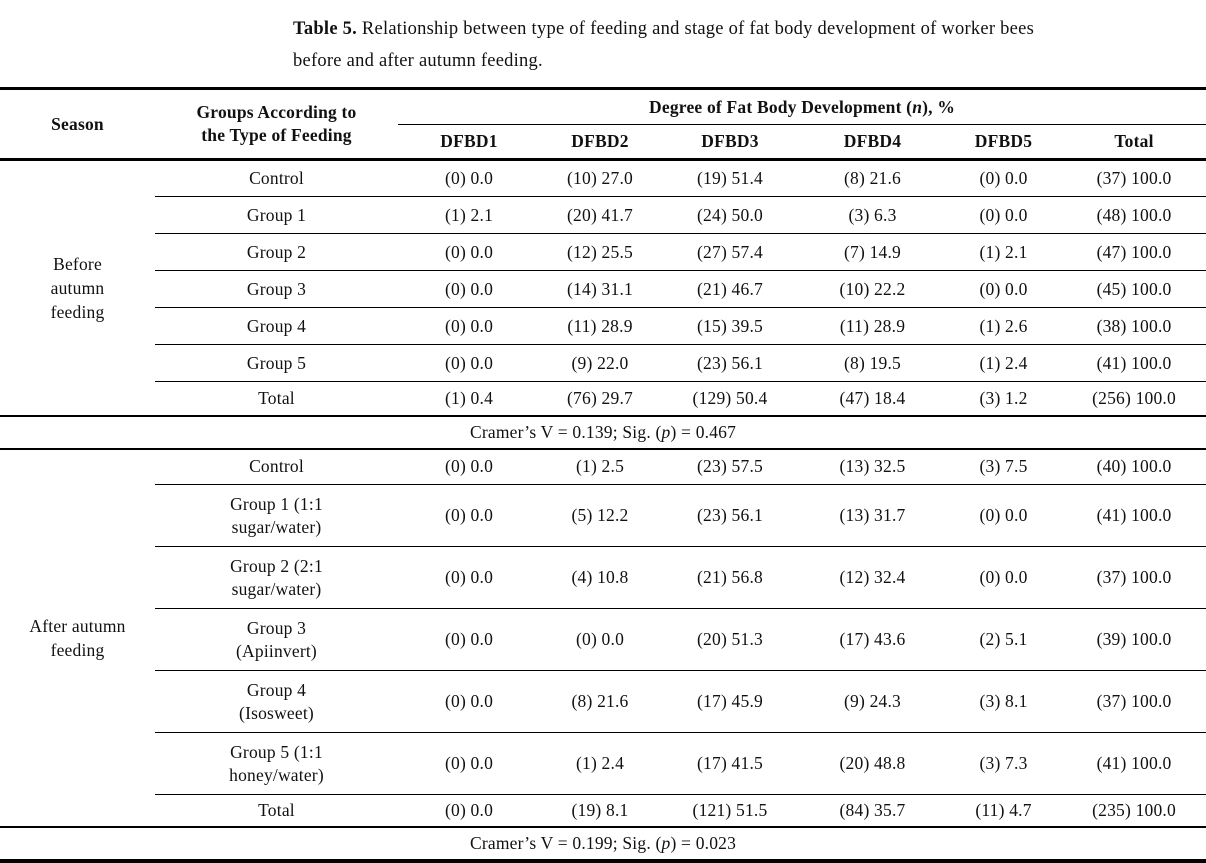 The width and height of the screenshot is (1206, 863). I want to click on stat-prefix: Cramer’s V = 0.139; Sig. (, so click(565, 431).